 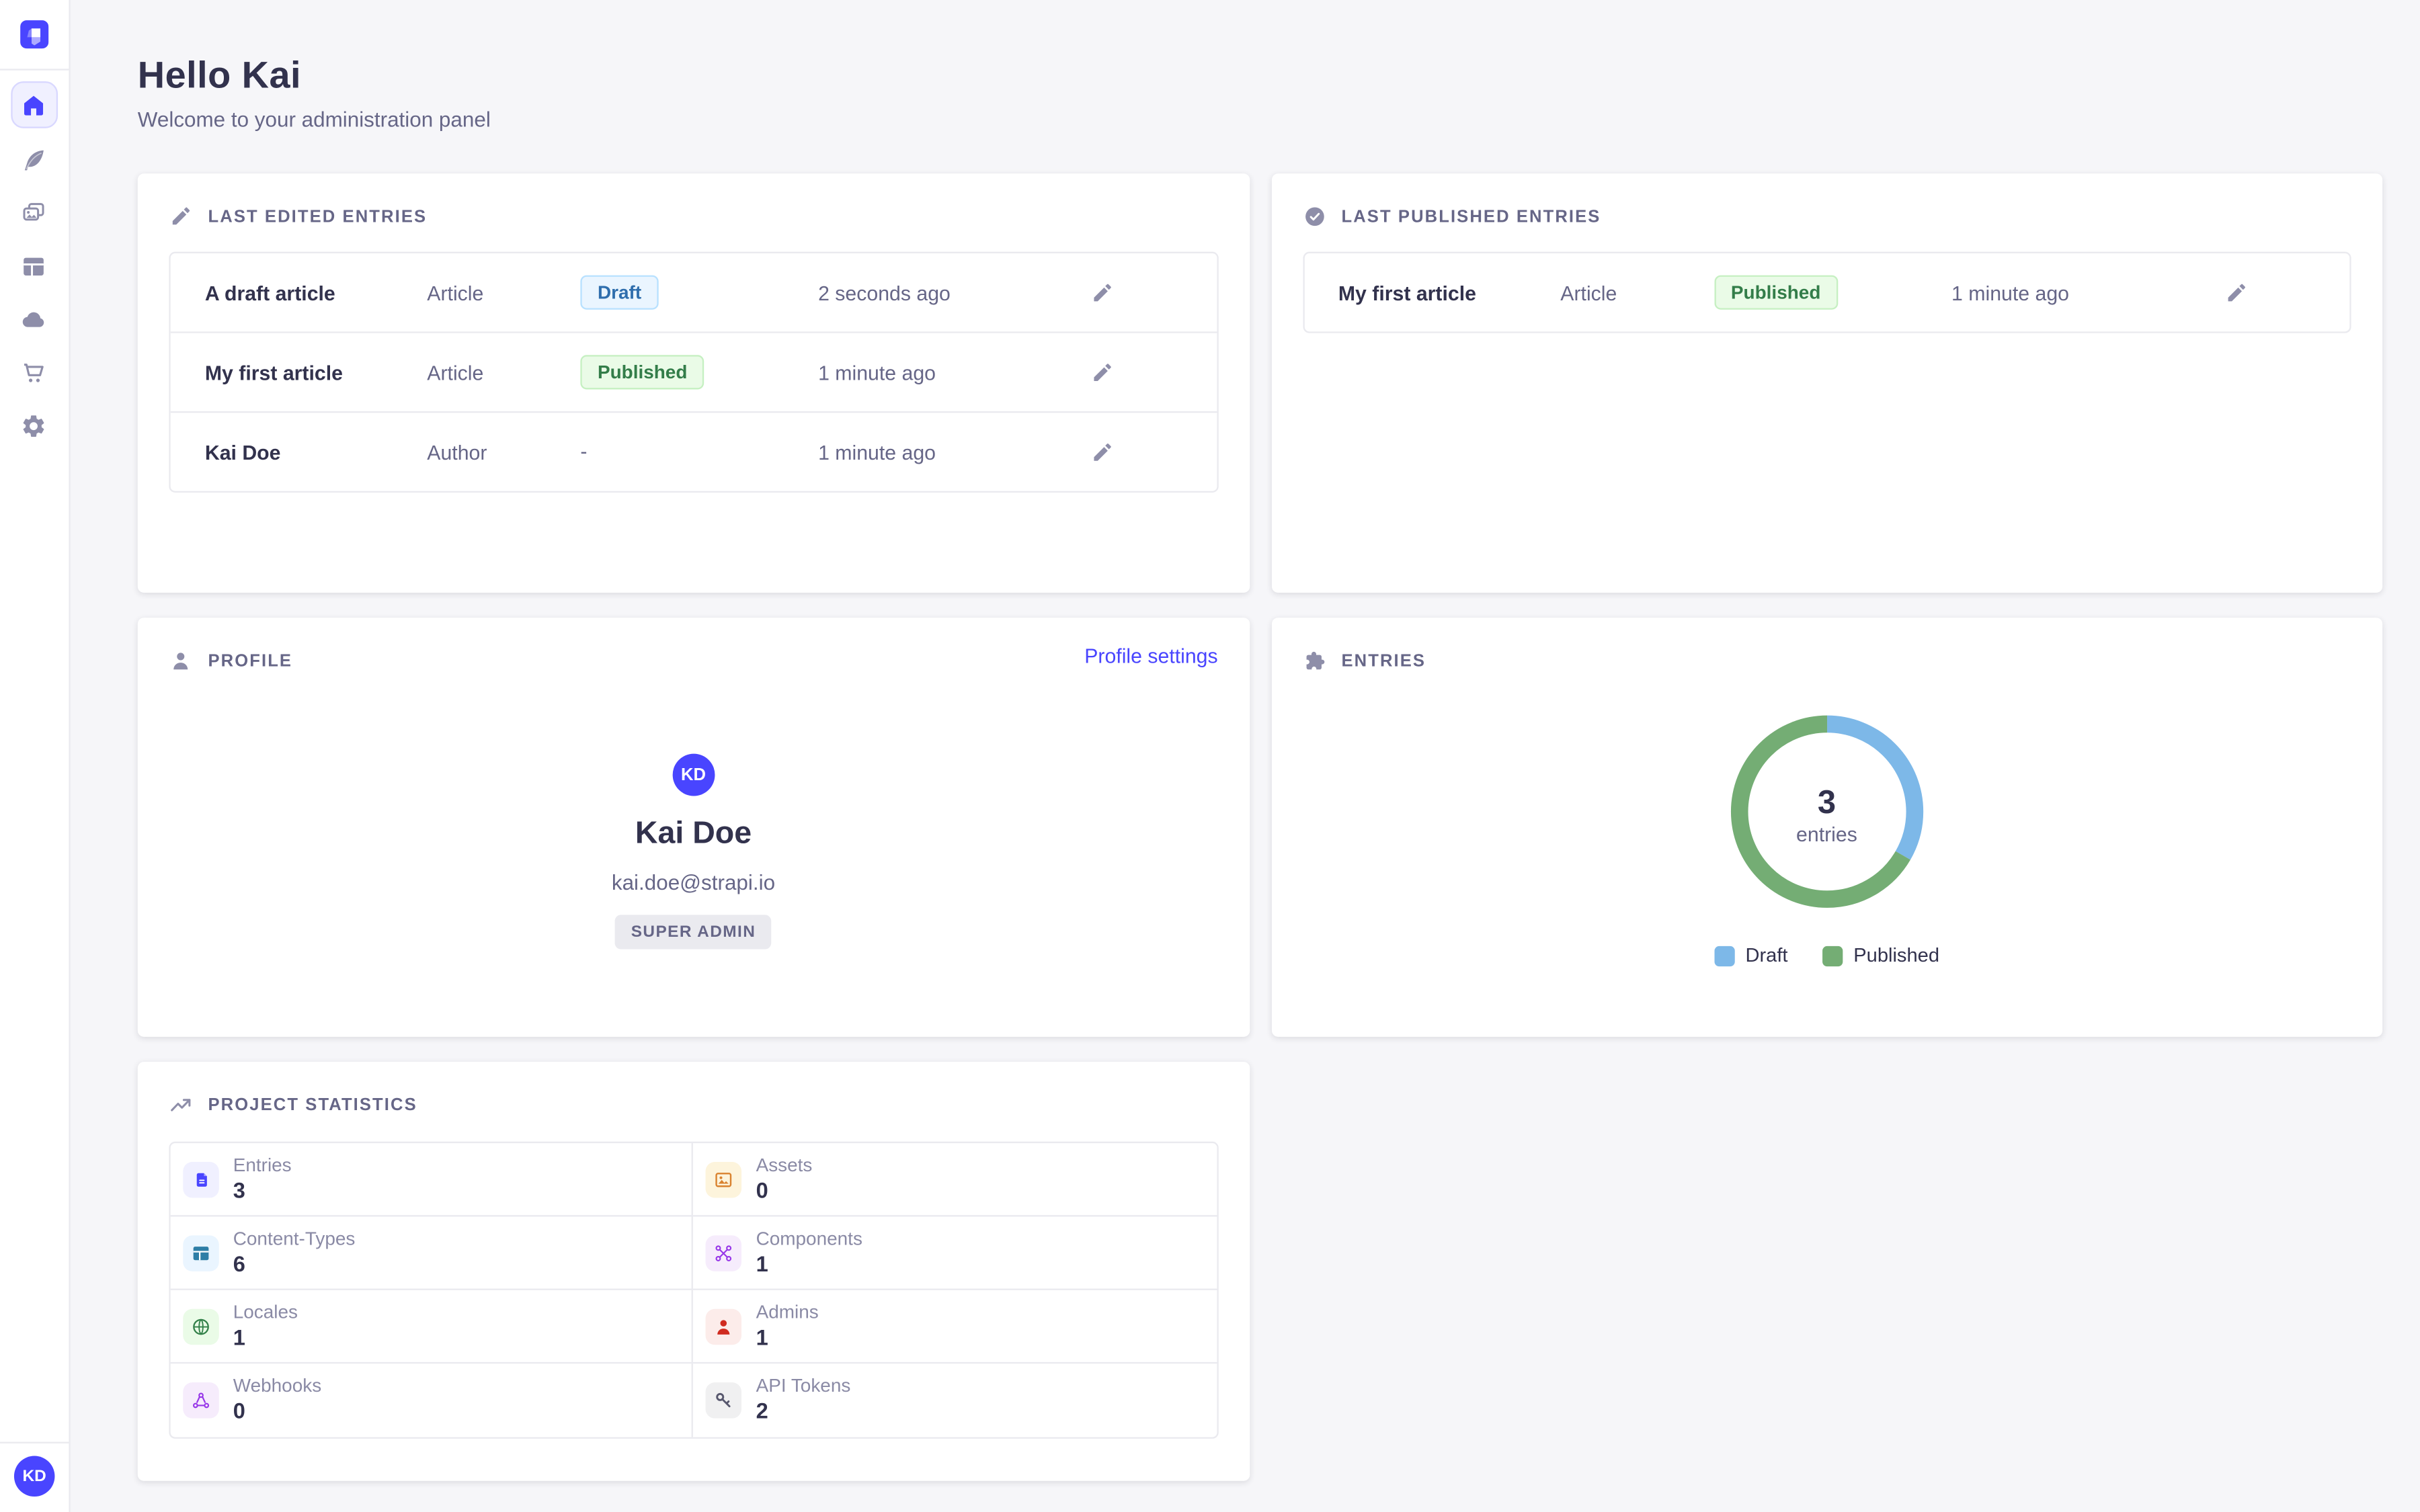 What do you see at coordinates (34, 70) in the screenshot?
I see `sidebar-divider` at bounding box center [34, 70].